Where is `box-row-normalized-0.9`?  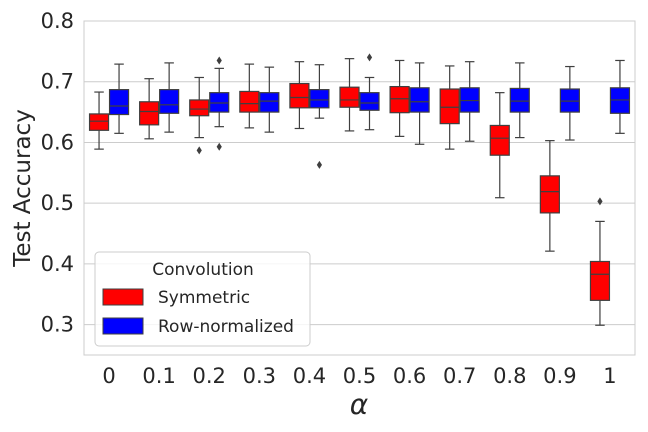 box-row-normalized-0.9 is located at coordinates (569, 103).